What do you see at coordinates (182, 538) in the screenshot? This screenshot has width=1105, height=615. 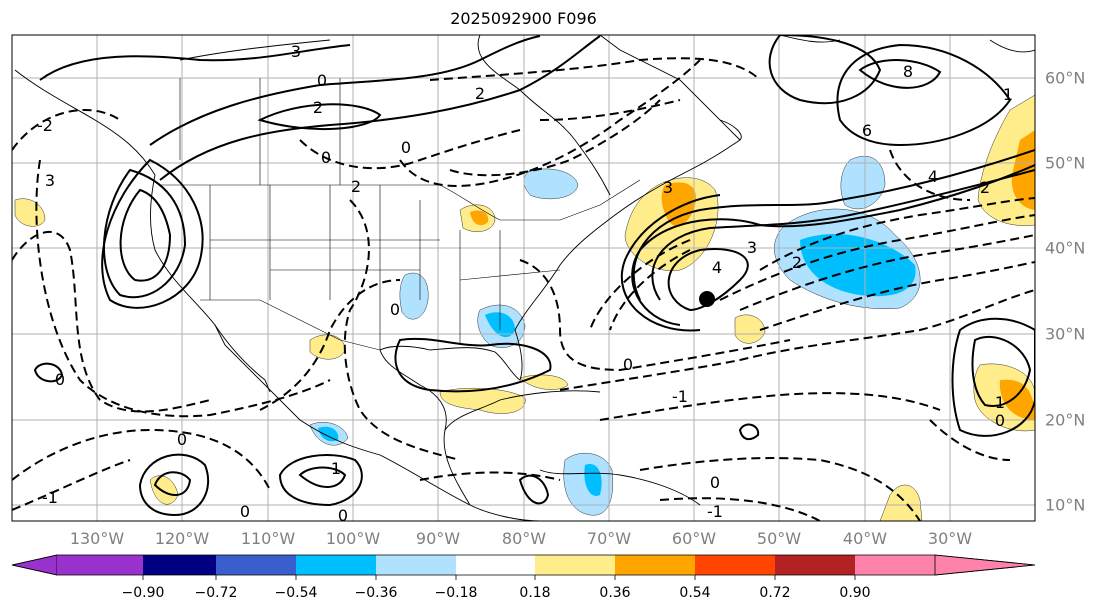 I see `lon-label: 120°W` at bounding box center [182, 538].